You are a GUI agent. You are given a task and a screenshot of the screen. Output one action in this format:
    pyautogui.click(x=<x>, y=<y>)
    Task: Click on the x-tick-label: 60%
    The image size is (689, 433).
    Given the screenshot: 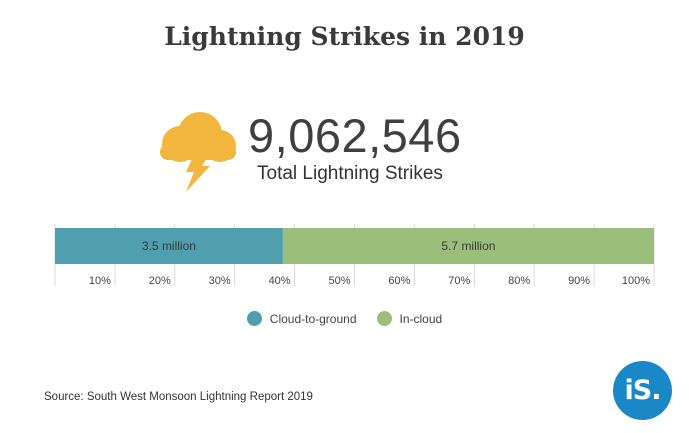 What is the action you would take?
    pyautogui.click(x=399, y=281)
    